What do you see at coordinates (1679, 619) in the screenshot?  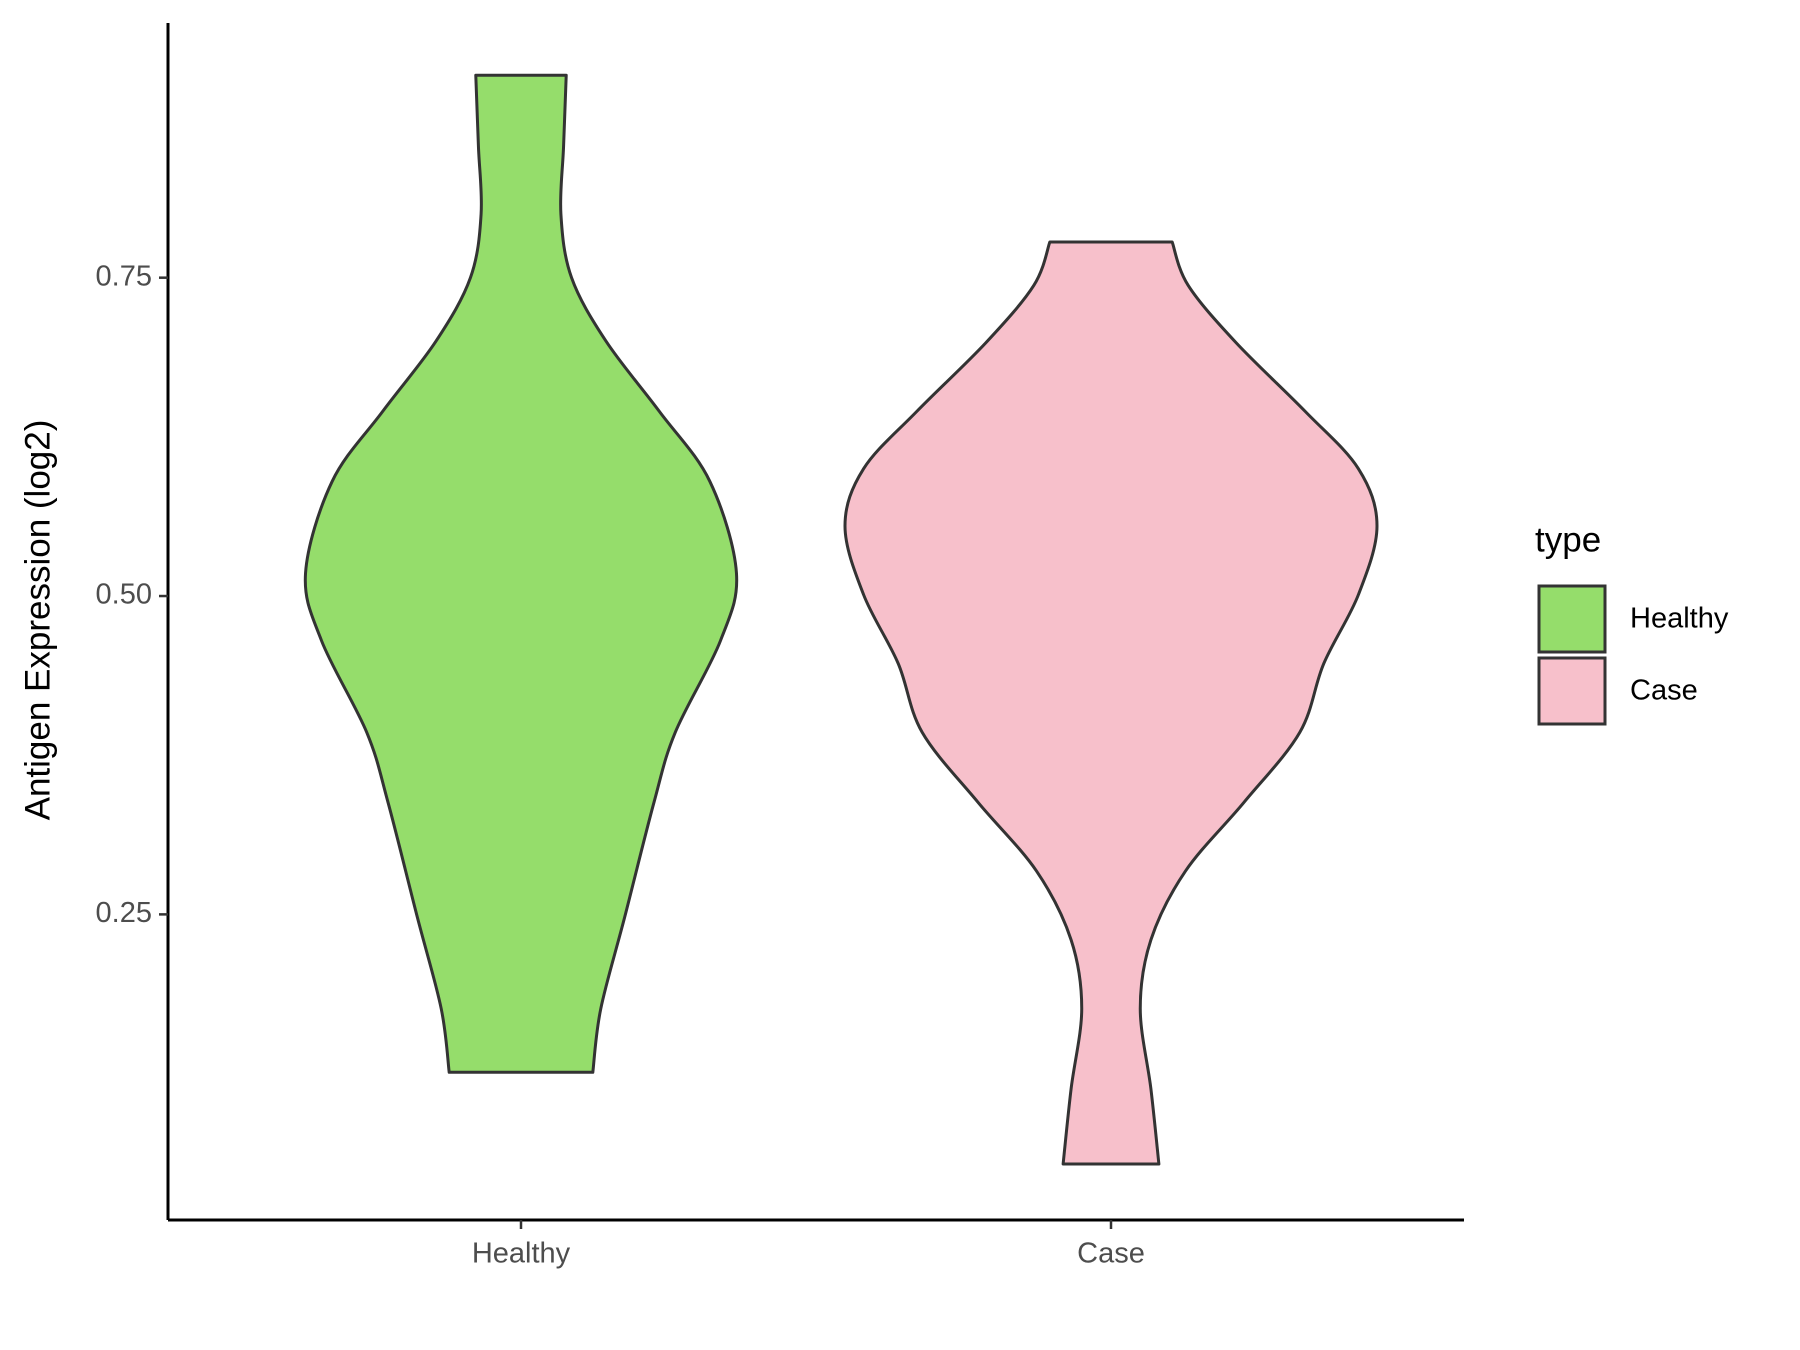 I see `legend-label: Healthy` at bounding box center [1679, 619].